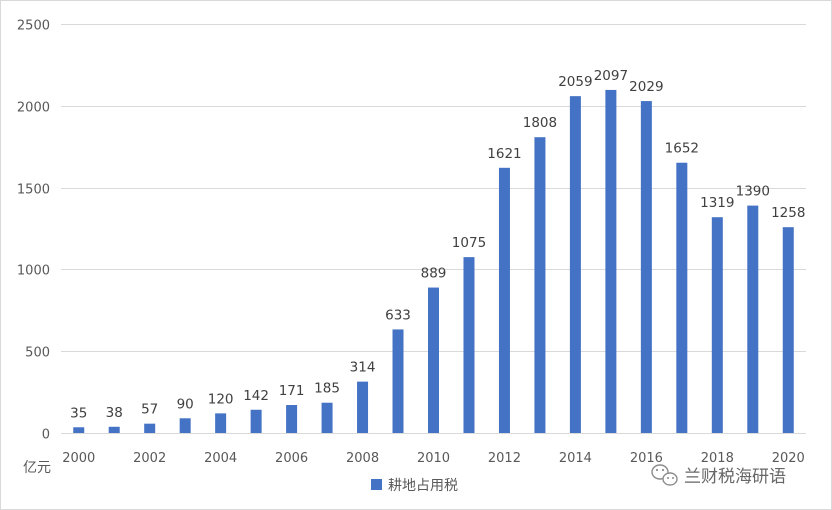 Image resolution: width=832 pixels, height=510 pixels. What do you see at coordinates (575, 82) in the screenshot?
I see `data-label: 2059` at bounding box center [575, 82].